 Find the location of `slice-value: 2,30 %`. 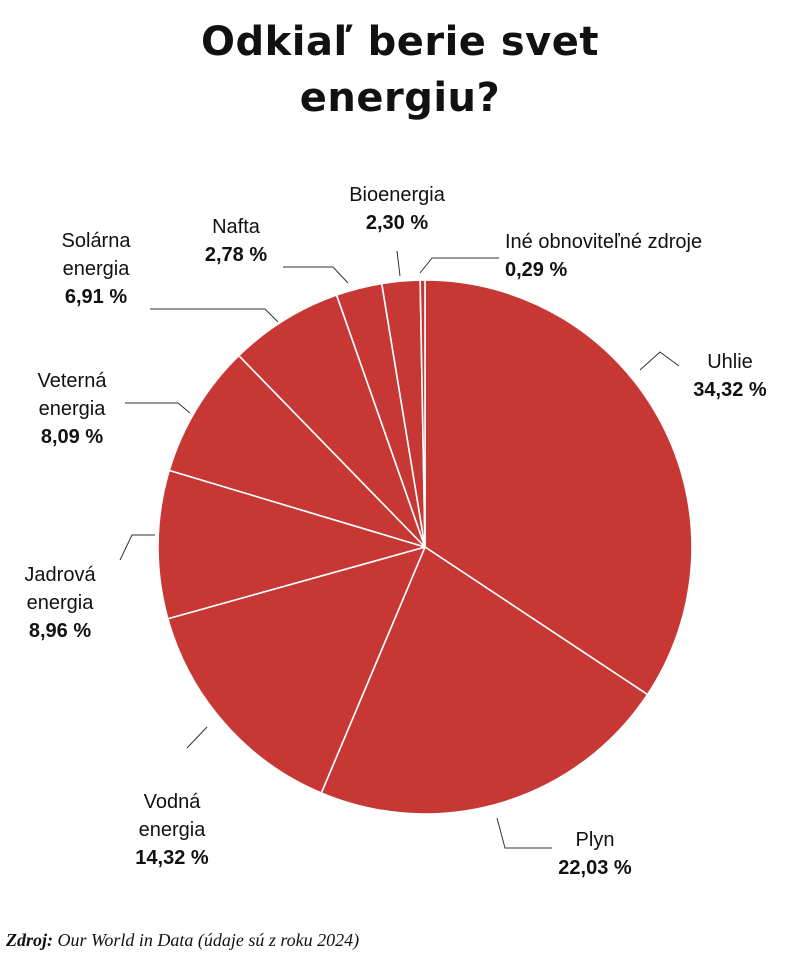

slice-value: 2,30 % is located at coordinates (397, 223).